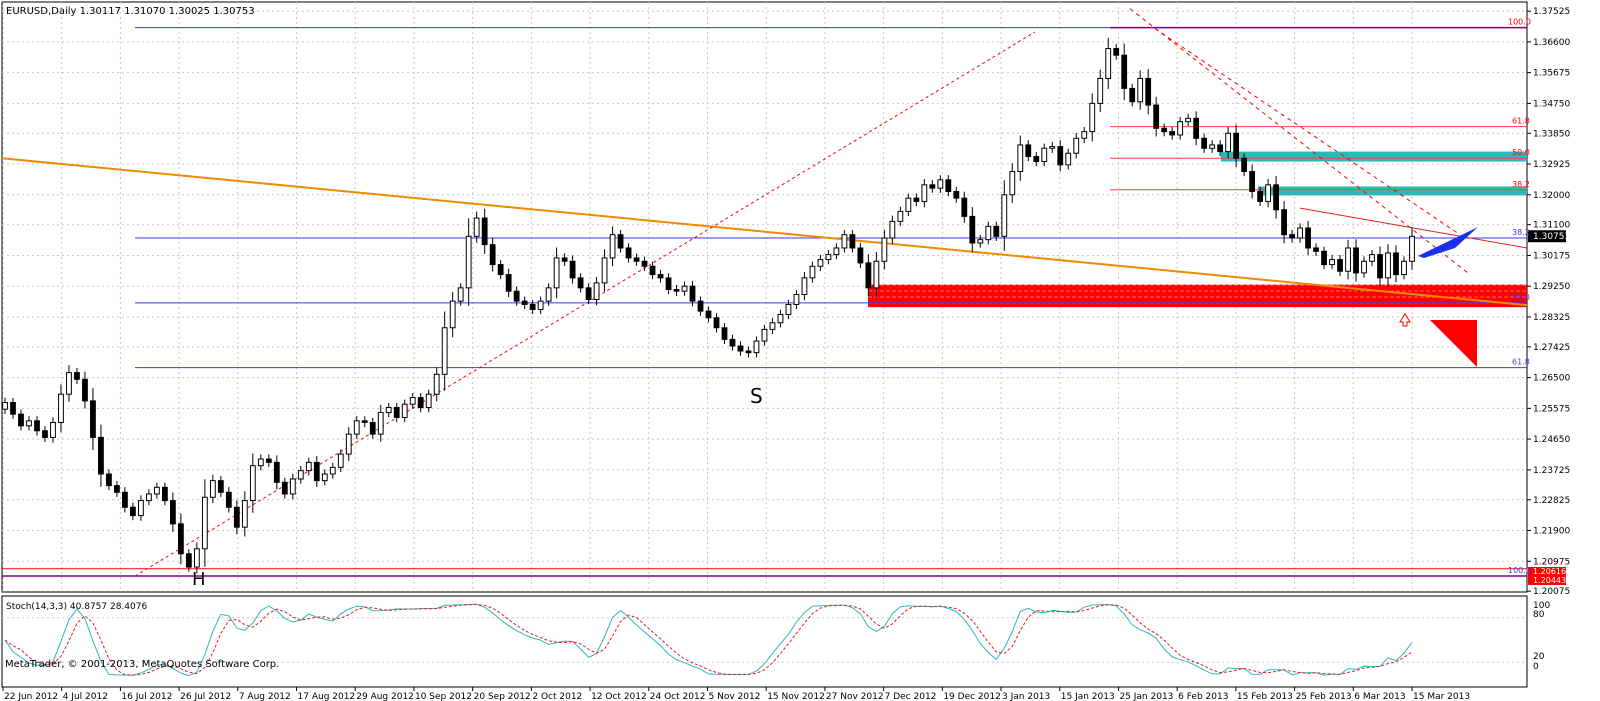  What do you see at coordinates (1441, 696) in the screenshot?
I see `x-tick-label: 15 Mar 2013` at bounding box center [1441, 696].